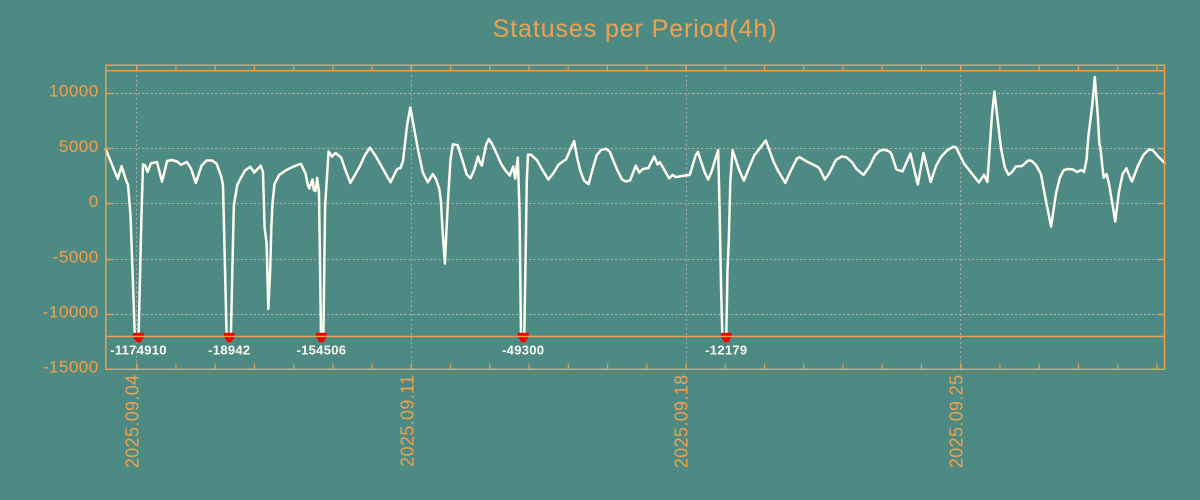 The width and height of the screenshot is (1200, 500). I want to click on svg-text: -1174910, so click(138, 349).